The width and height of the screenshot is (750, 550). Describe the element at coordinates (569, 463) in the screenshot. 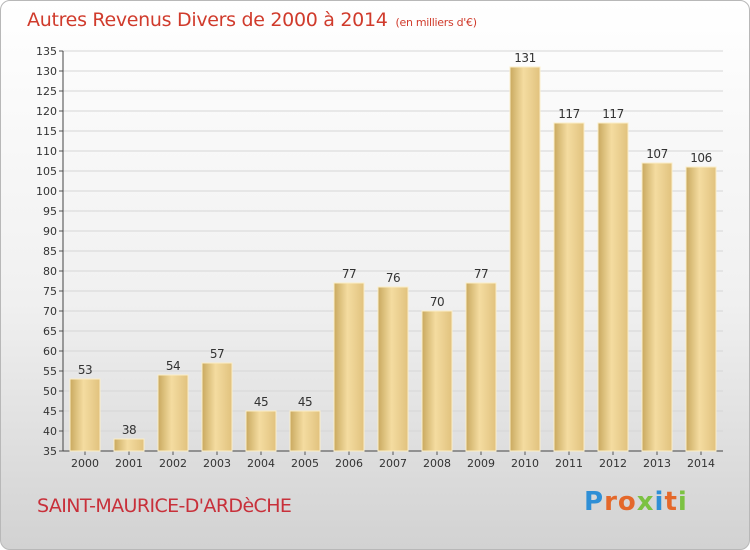

I see `x-tick-label: 2011` at that location.